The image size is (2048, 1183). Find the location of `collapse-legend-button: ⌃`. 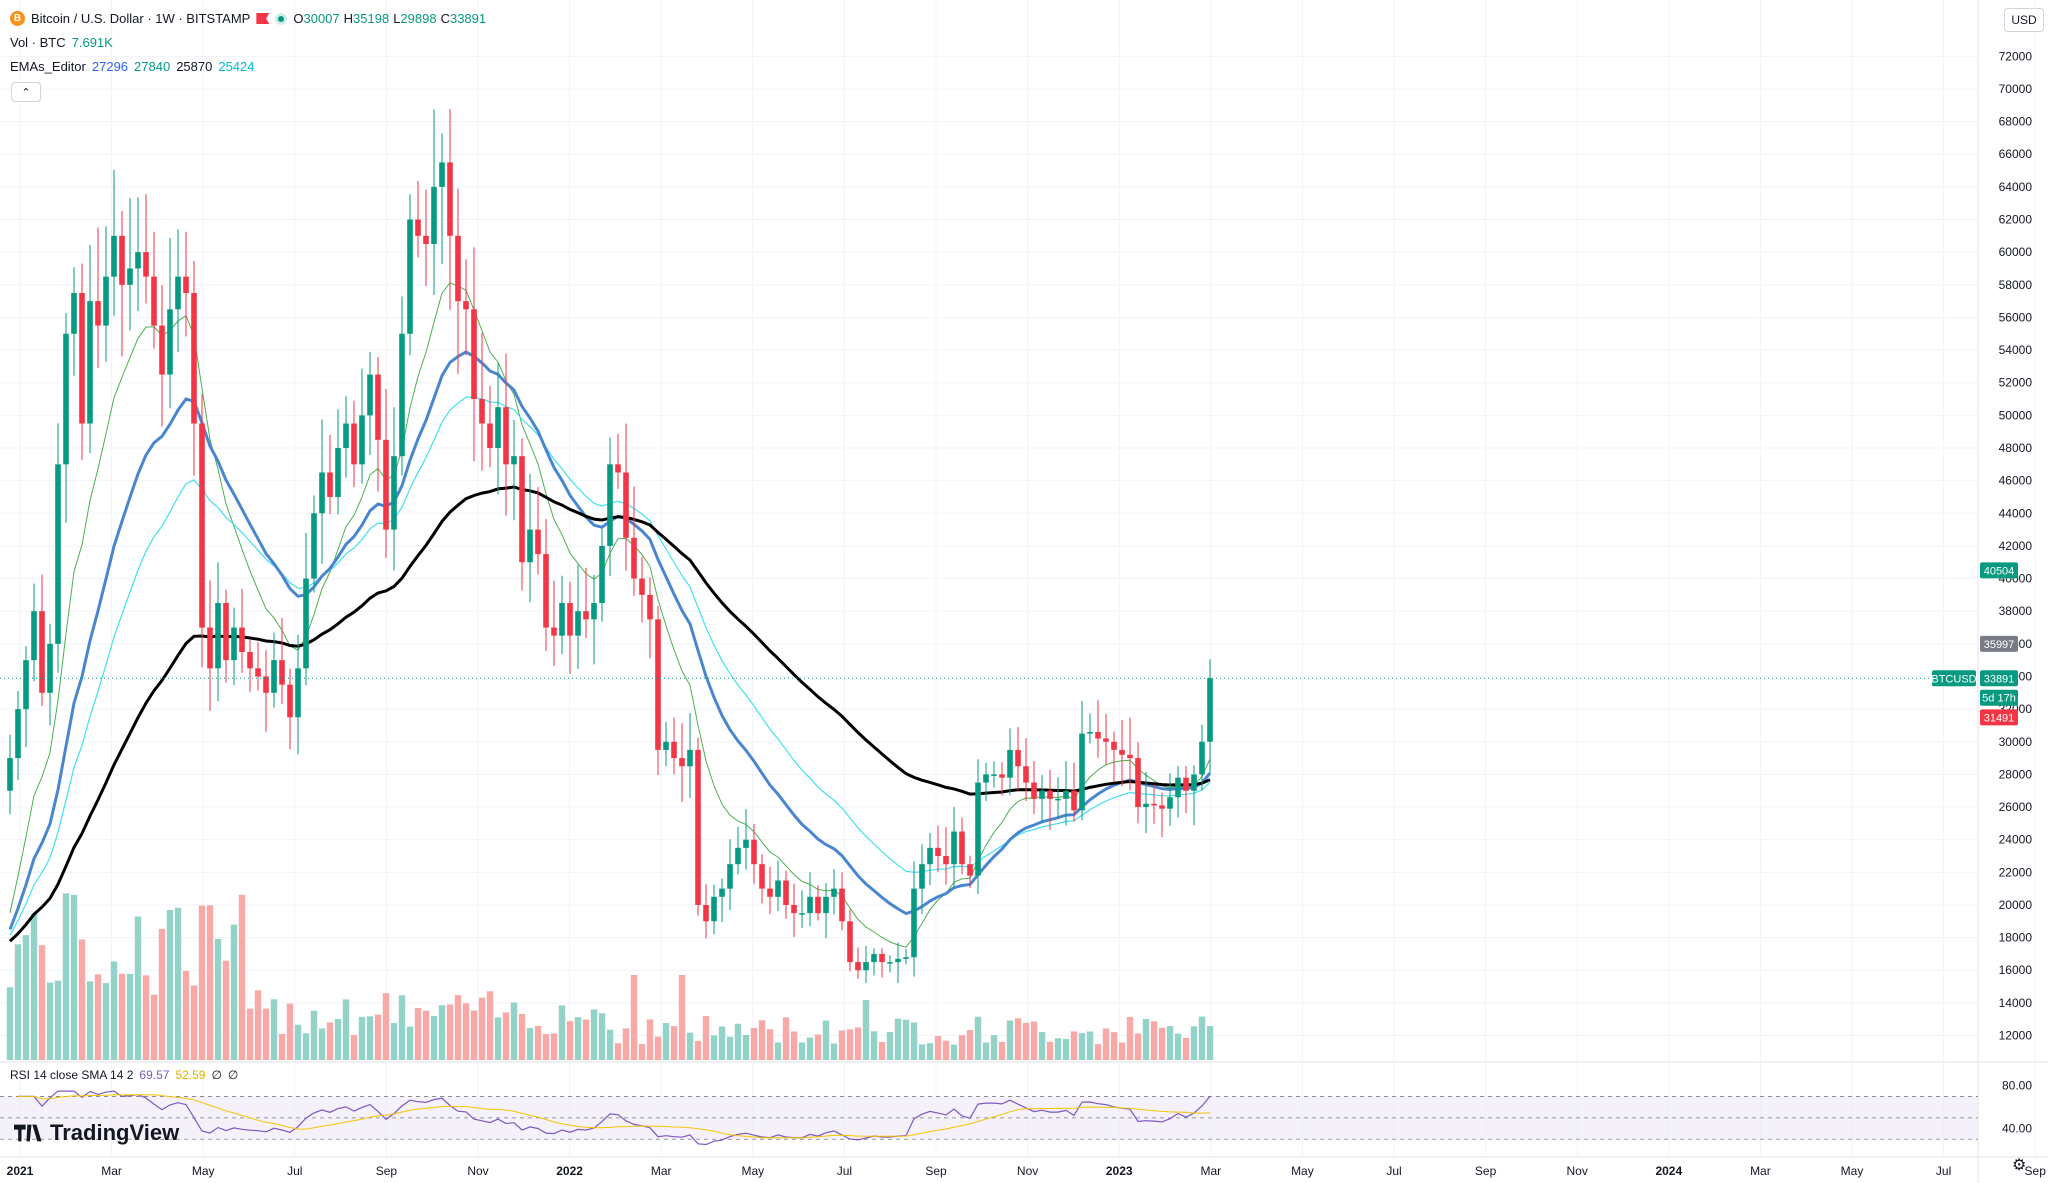

collapse-legend-button: ⌃ is located at coordinates (26, 92).